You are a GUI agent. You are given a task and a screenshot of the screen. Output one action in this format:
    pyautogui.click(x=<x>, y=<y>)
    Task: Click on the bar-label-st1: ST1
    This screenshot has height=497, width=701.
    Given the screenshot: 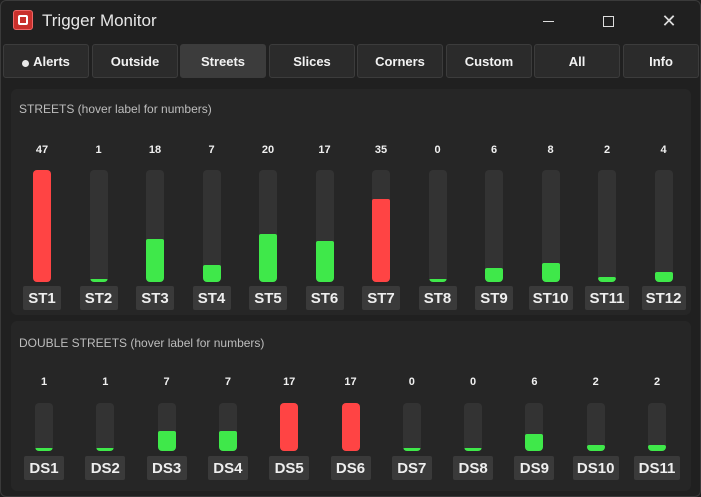 What is the action you would take?
    pyautogui.click(x=42, y=298)
    